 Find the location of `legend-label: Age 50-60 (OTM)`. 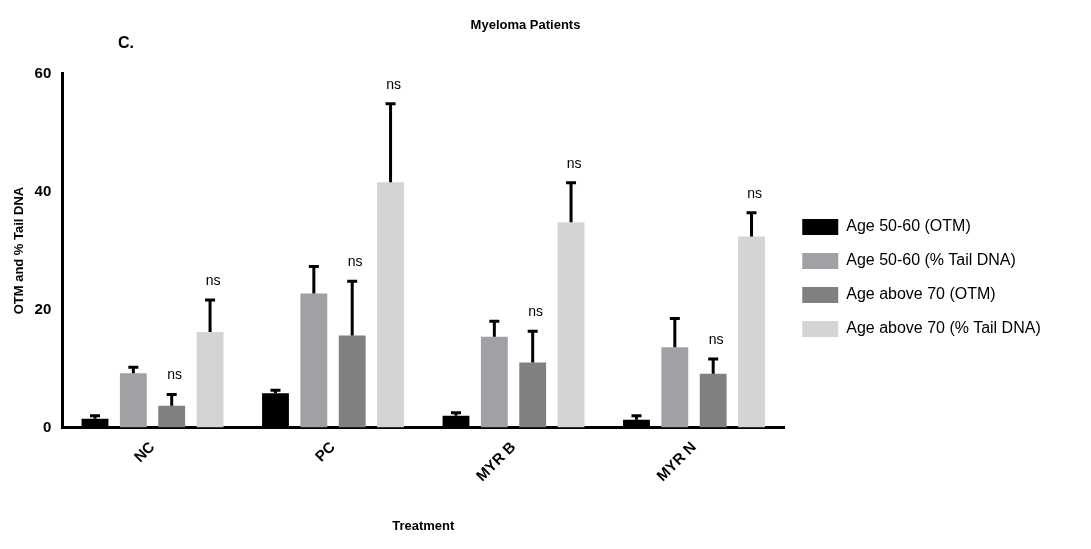

legend-label: Age 50-60 (OTM) is located at coordinates (908, 226).